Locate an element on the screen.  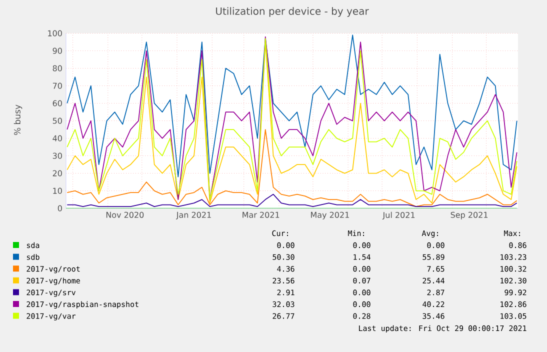
y-axis-title: % busy is located at coordinates (18, 120).